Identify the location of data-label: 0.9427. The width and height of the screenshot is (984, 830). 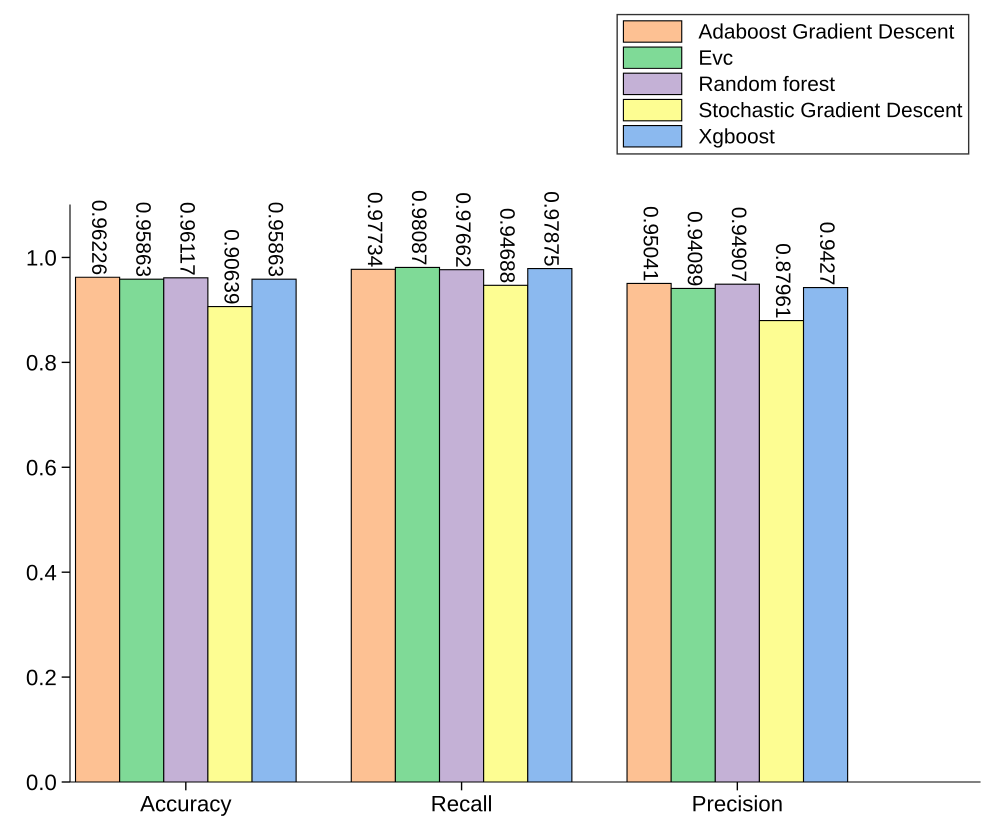
(827, 253).